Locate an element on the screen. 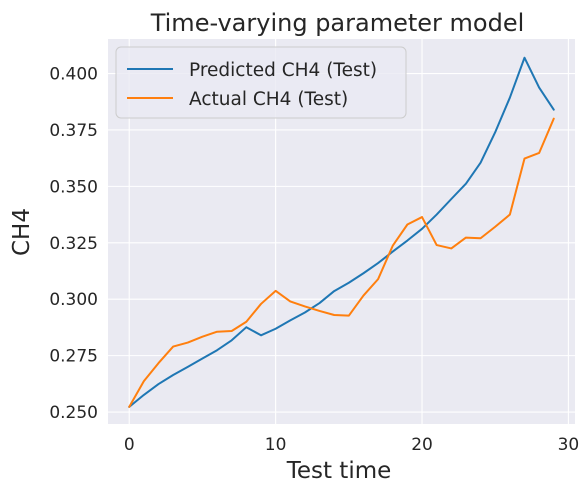  y-tick-label: 0.250 is located at coordinates (73, 413).